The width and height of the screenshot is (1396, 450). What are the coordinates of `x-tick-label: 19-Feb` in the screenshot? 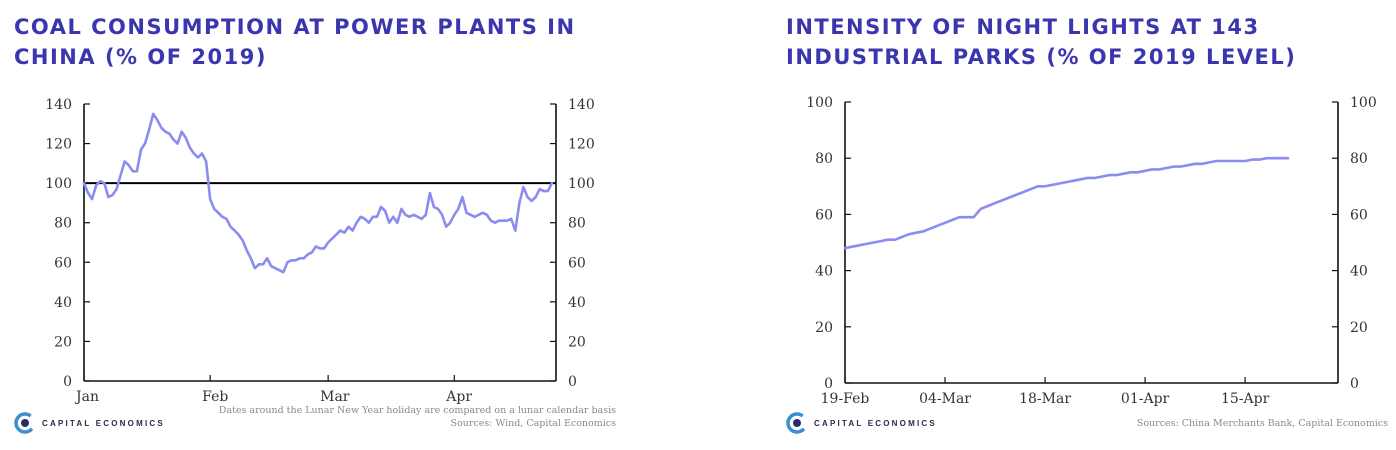 It's located at (845, 399).